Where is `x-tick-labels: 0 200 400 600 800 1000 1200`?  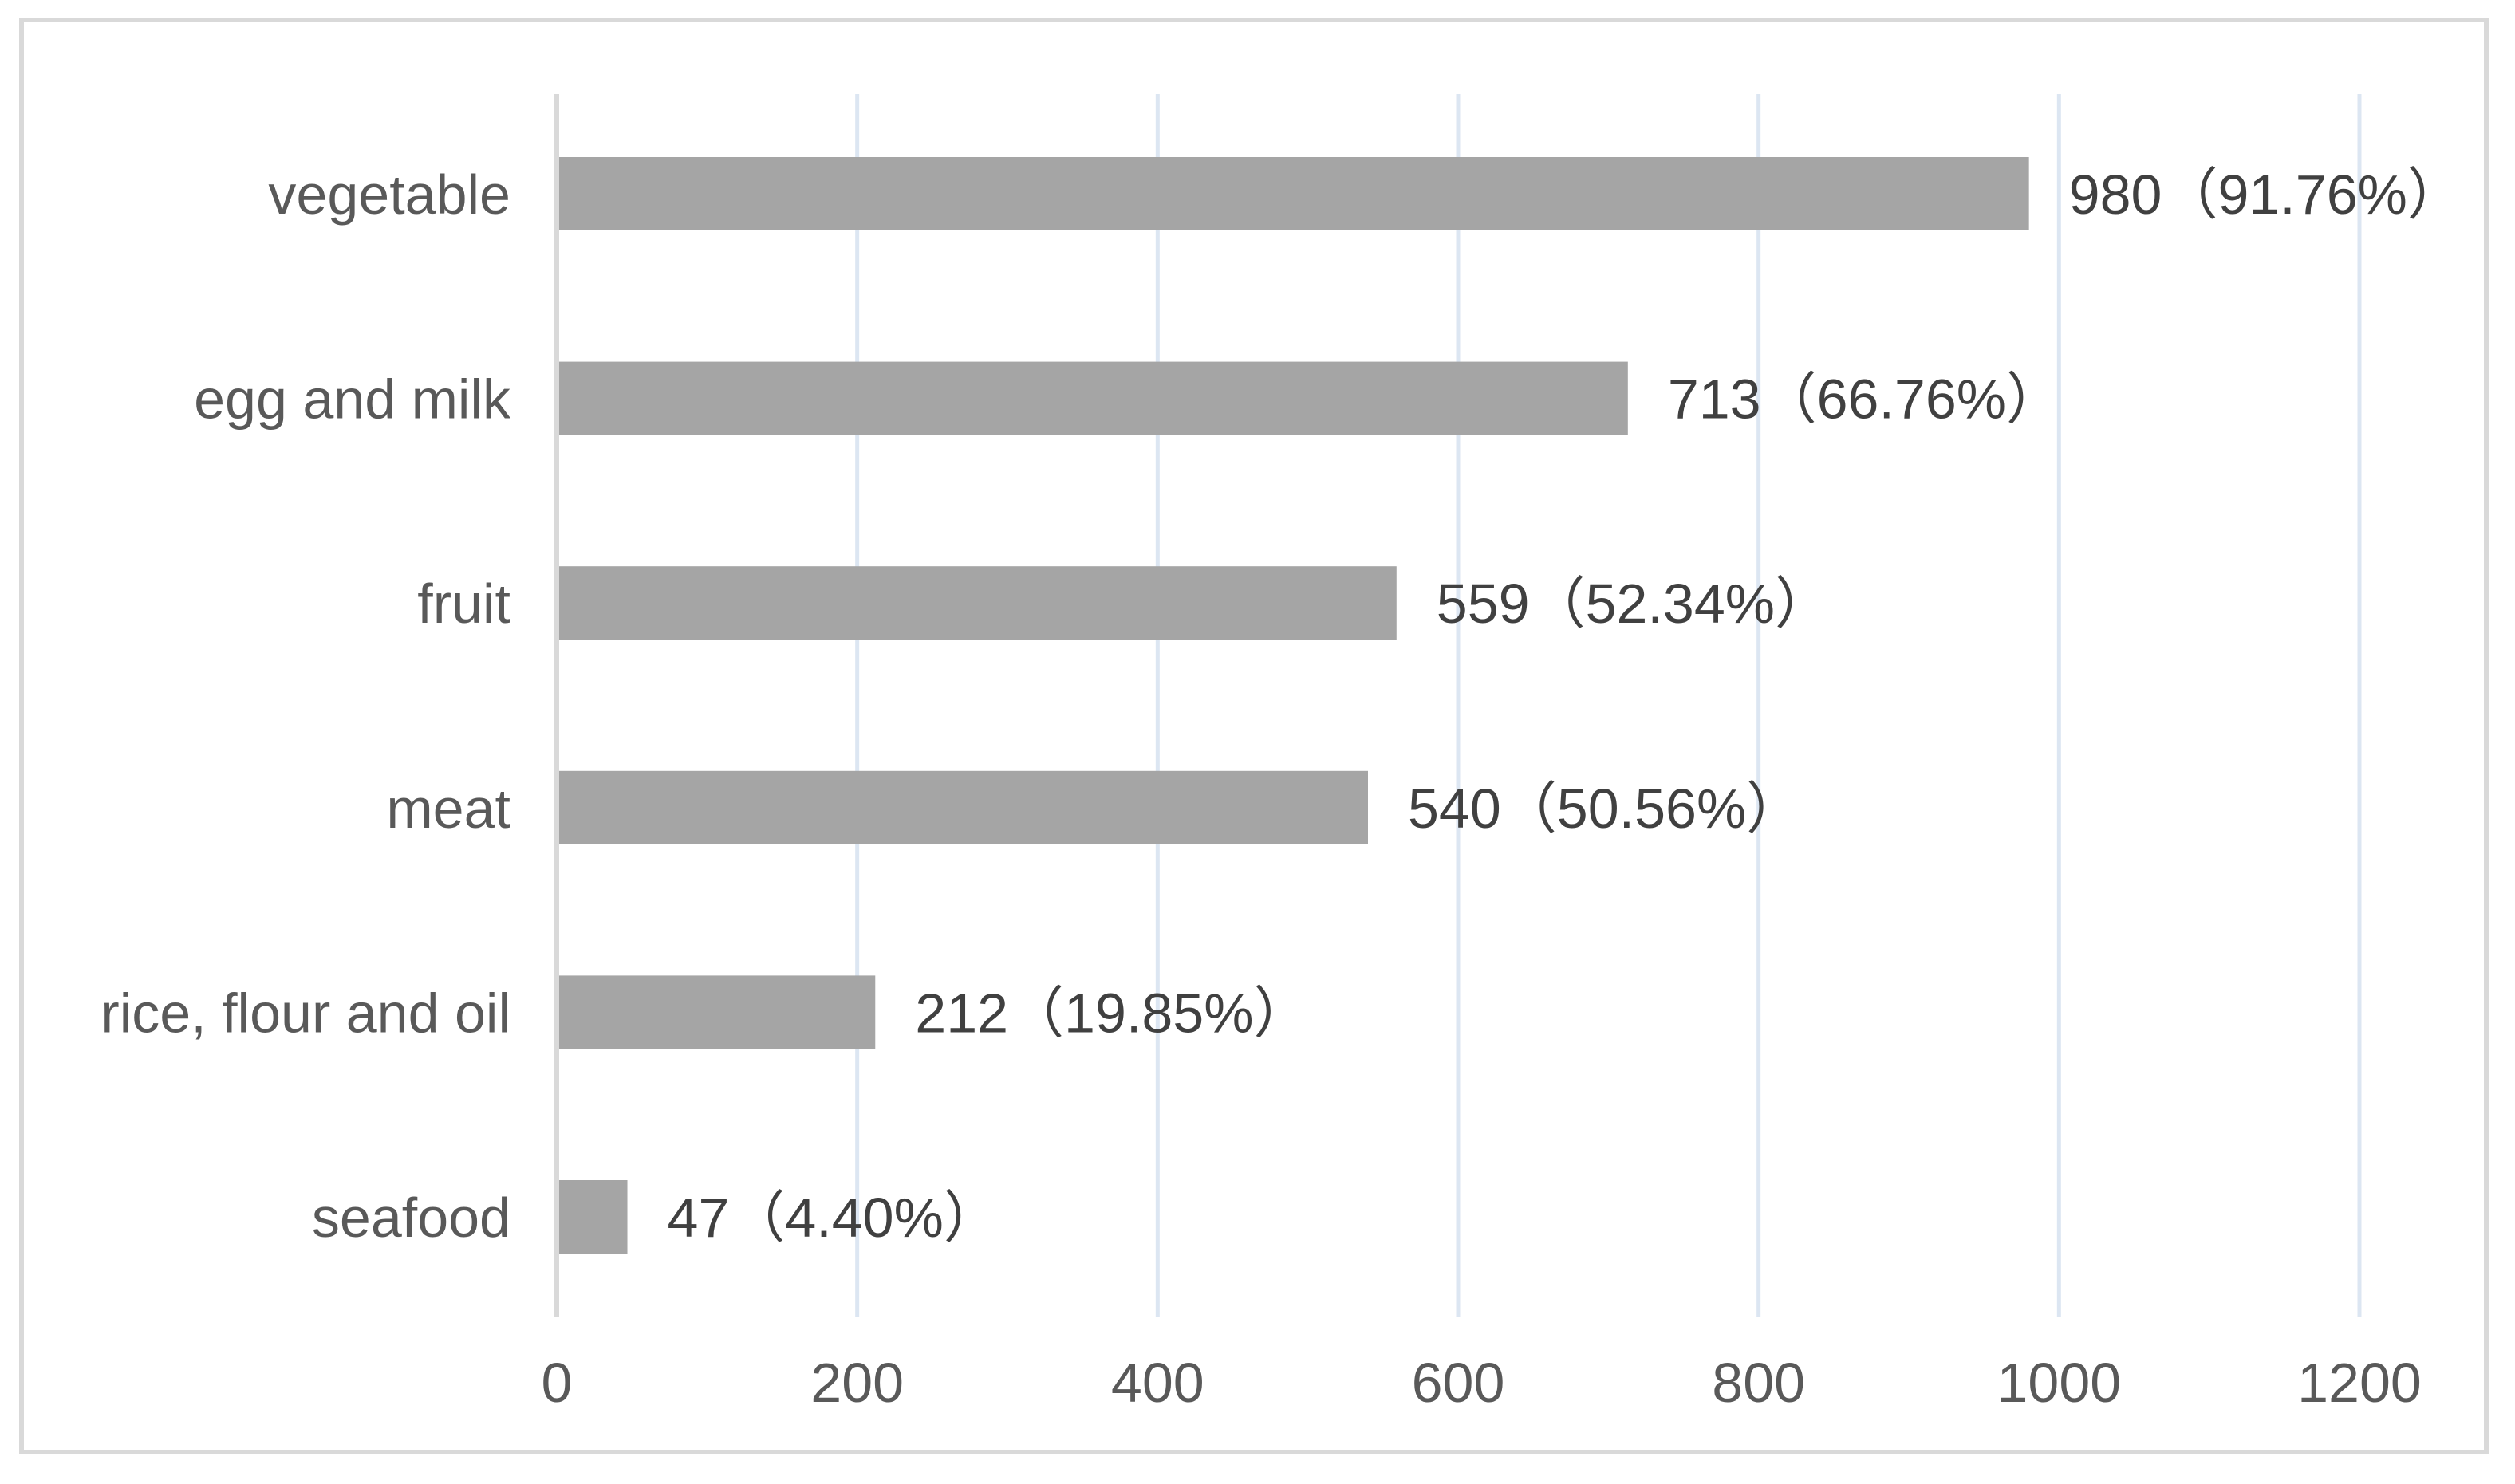
x-tick-labels: 0 200 400 600 800 1000 1200 is located at coordinates (1482, 1383).